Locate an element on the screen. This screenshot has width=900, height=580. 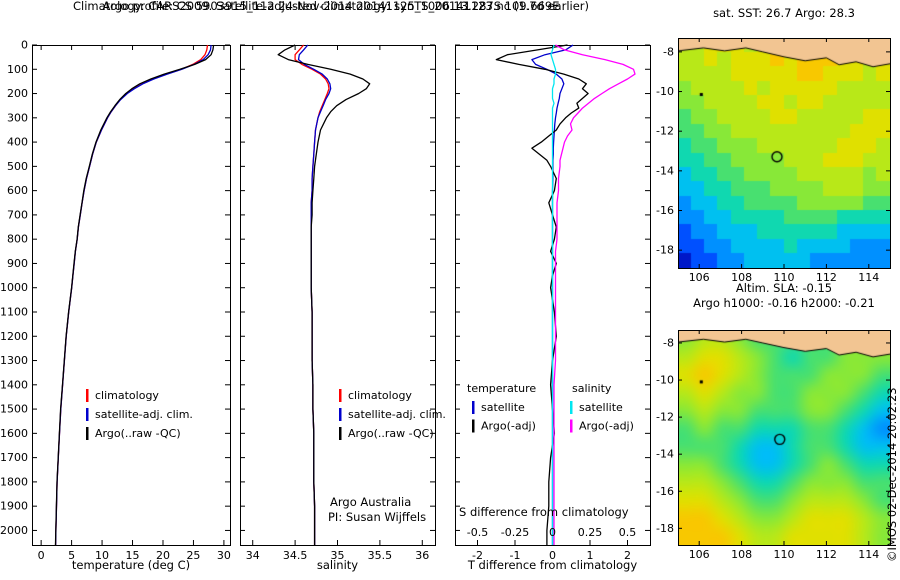
svg-text: 400 is located at coordinates (17, 142).